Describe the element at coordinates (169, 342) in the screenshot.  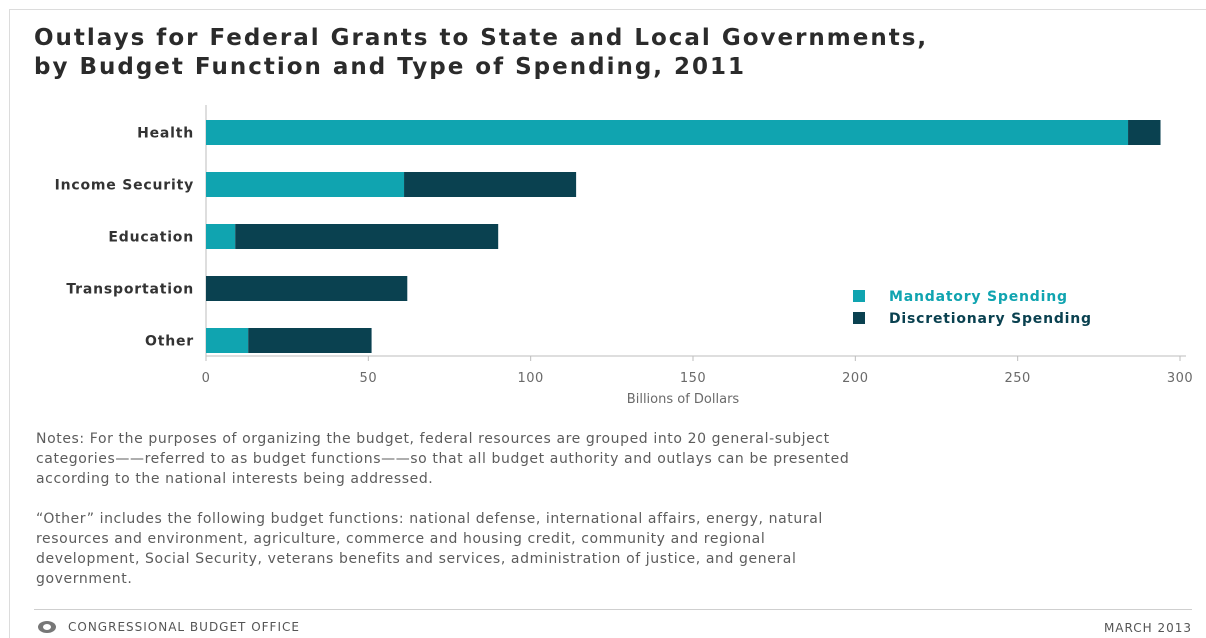
I see `category-label: Other` at that location.